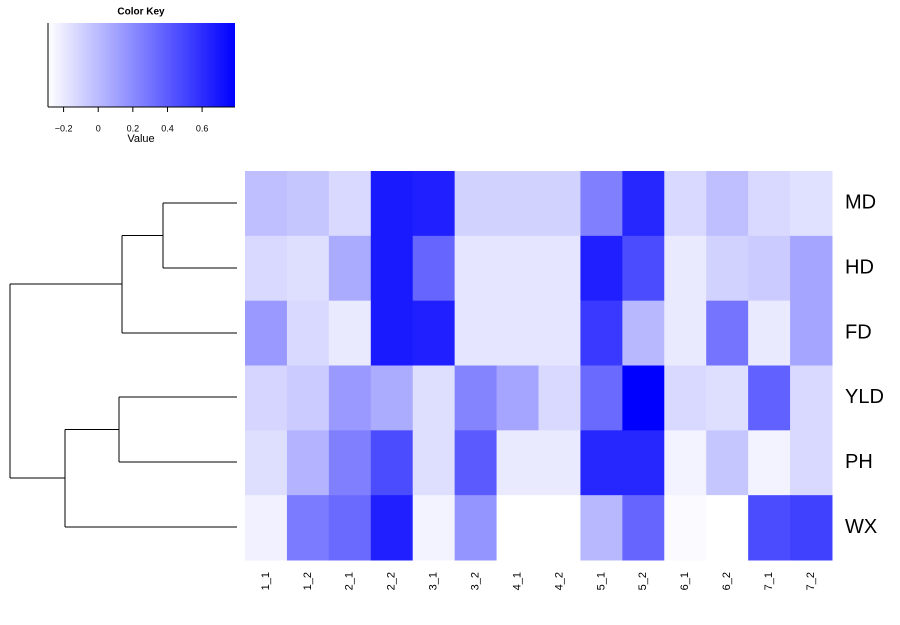  Describe the element at coordinates (861, 527) in the screenshot. I see `row-label: WX` at that location.